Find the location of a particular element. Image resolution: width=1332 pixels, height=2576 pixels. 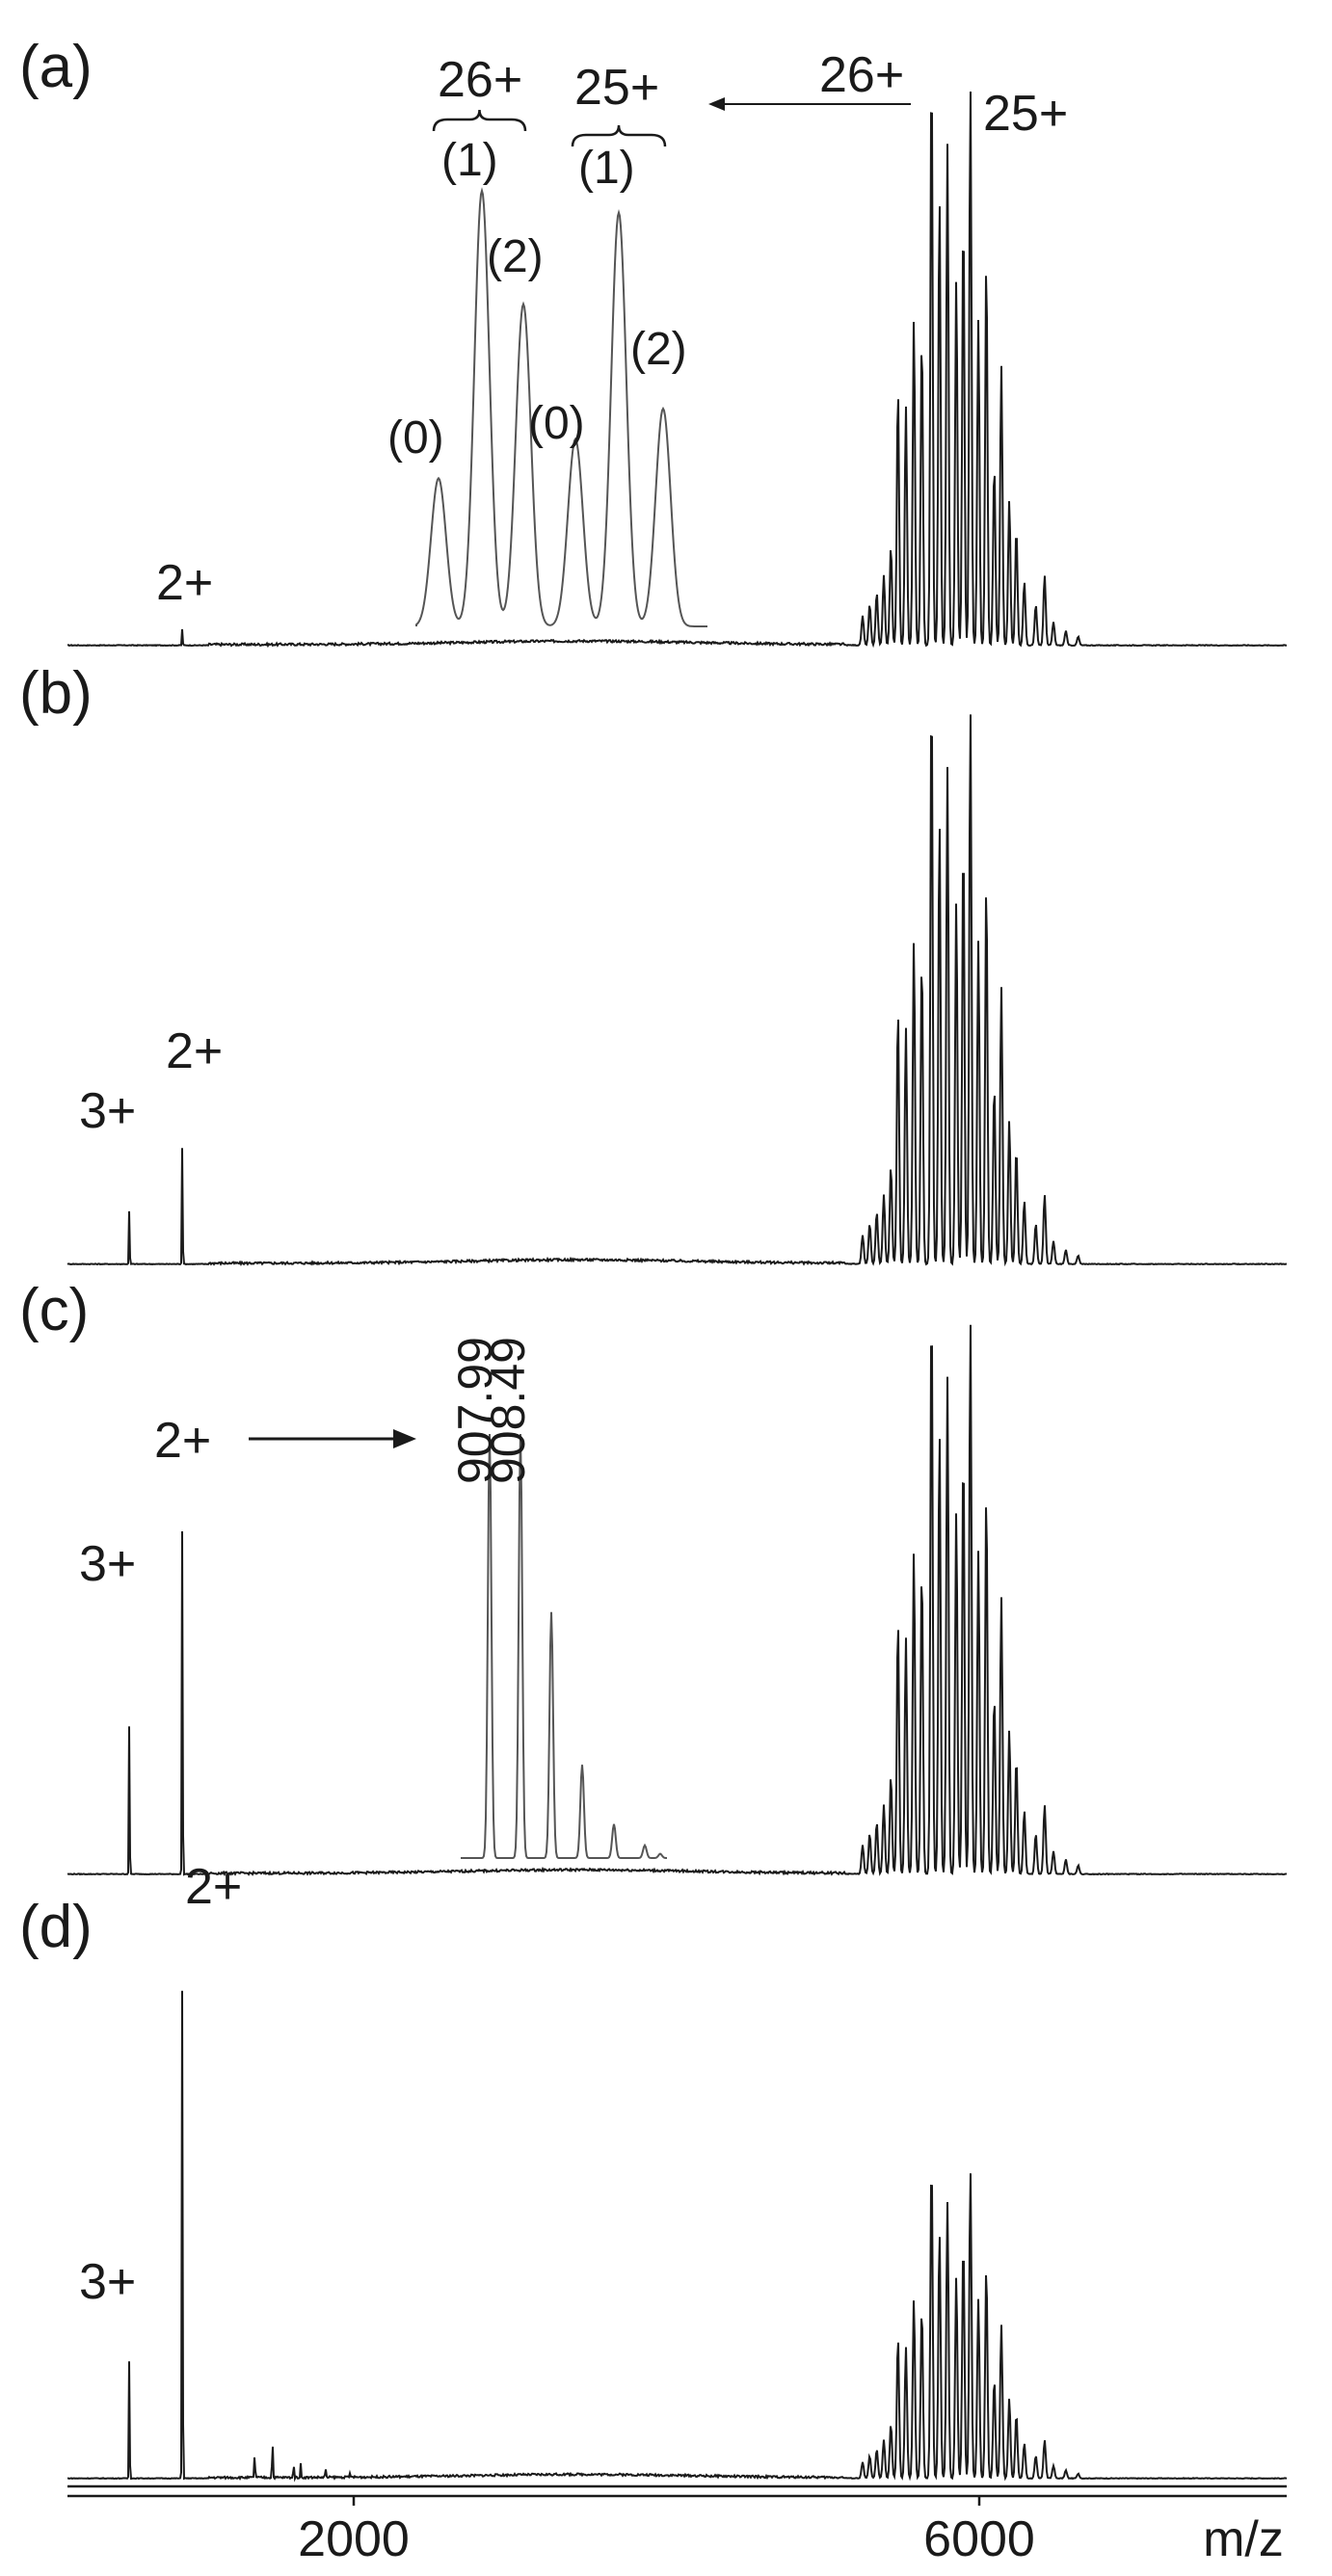

a-inset-label-25plus: 25+ is located at coordinates (616, 88).